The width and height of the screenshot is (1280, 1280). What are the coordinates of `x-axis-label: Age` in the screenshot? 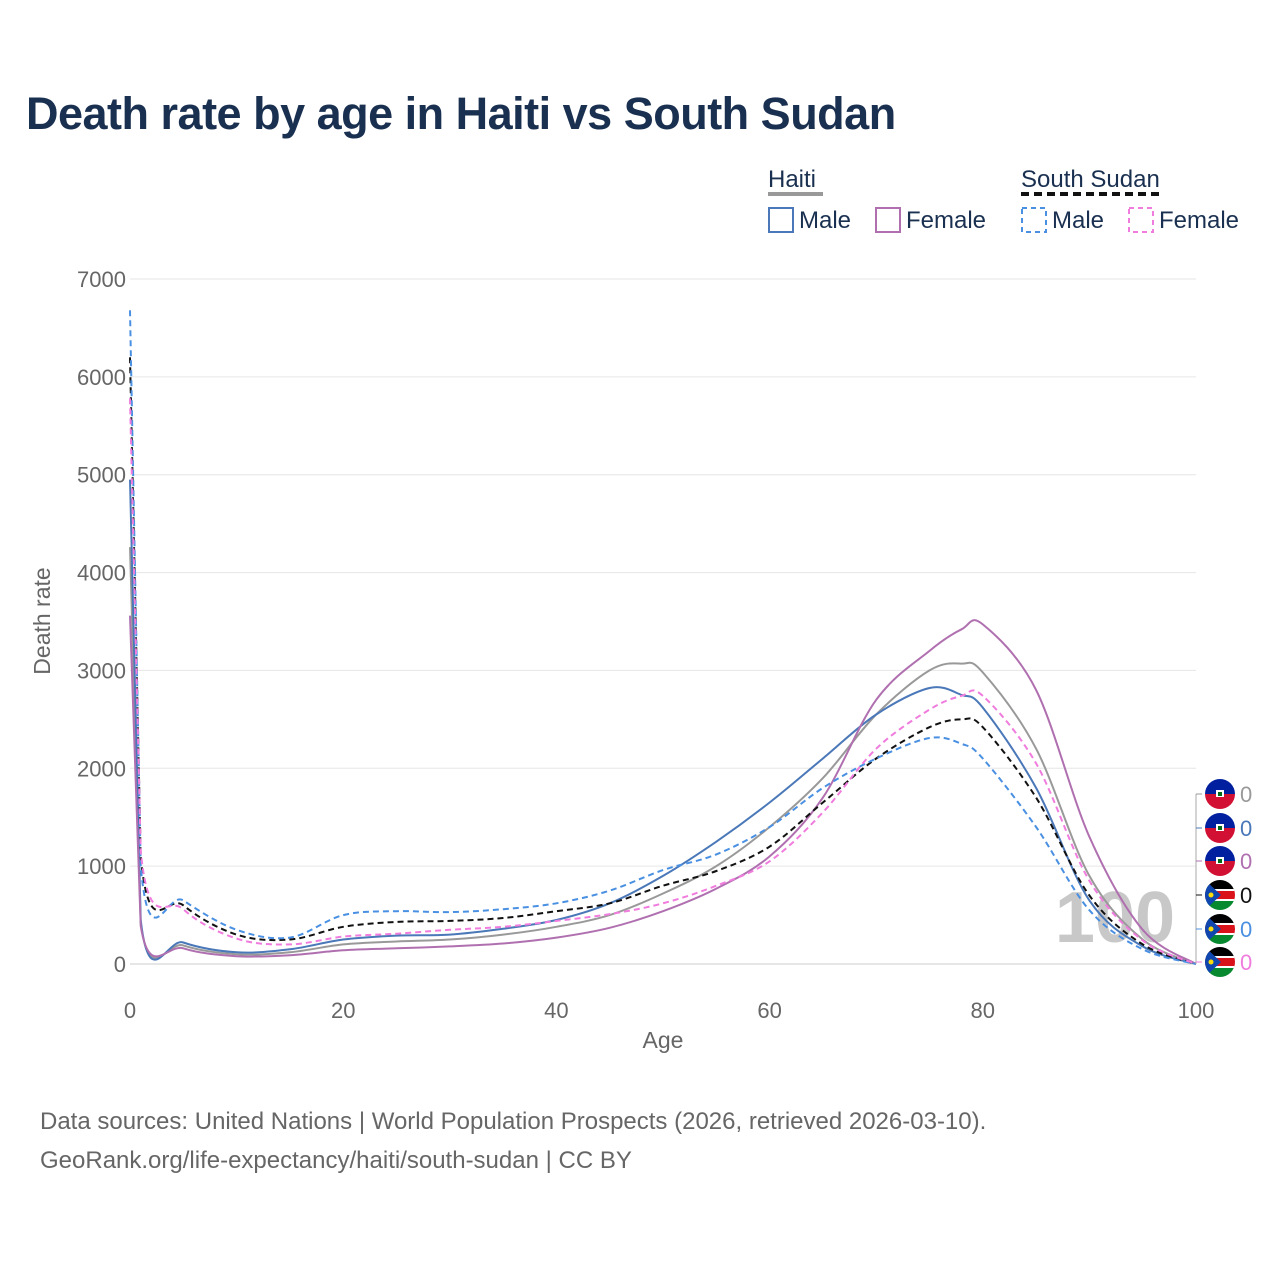 It's located at (663, 1040).